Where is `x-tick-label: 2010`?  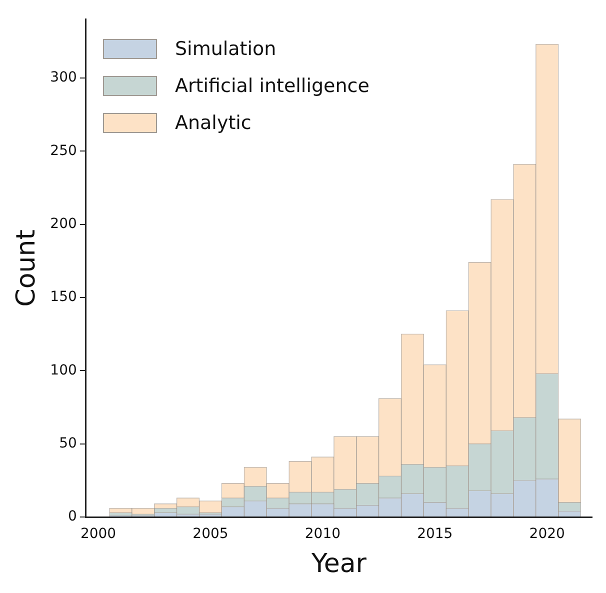 x-tick-label: 2010 is located at coordinates (322, 534).